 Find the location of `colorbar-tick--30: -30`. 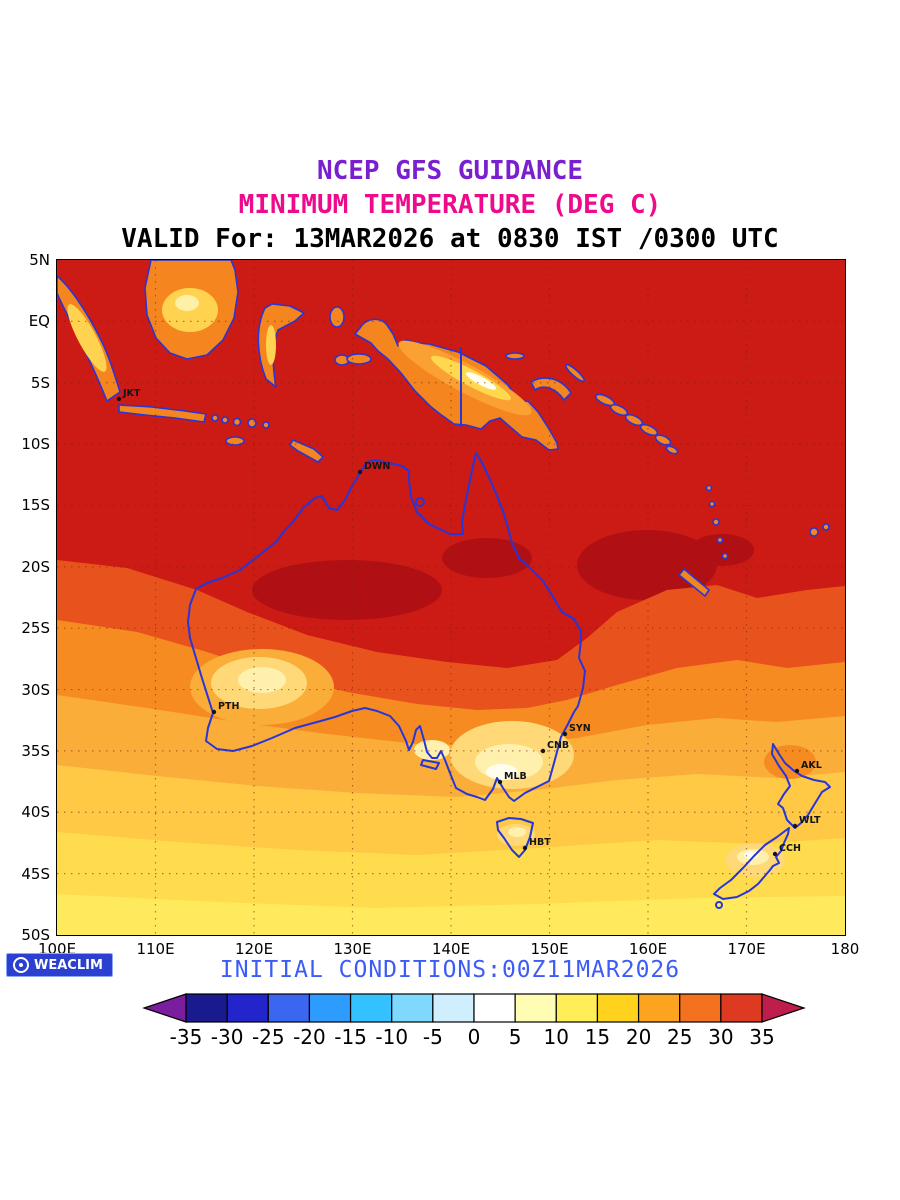

colorbar-tick--30: -30 is located at coordinates (227, 1037).